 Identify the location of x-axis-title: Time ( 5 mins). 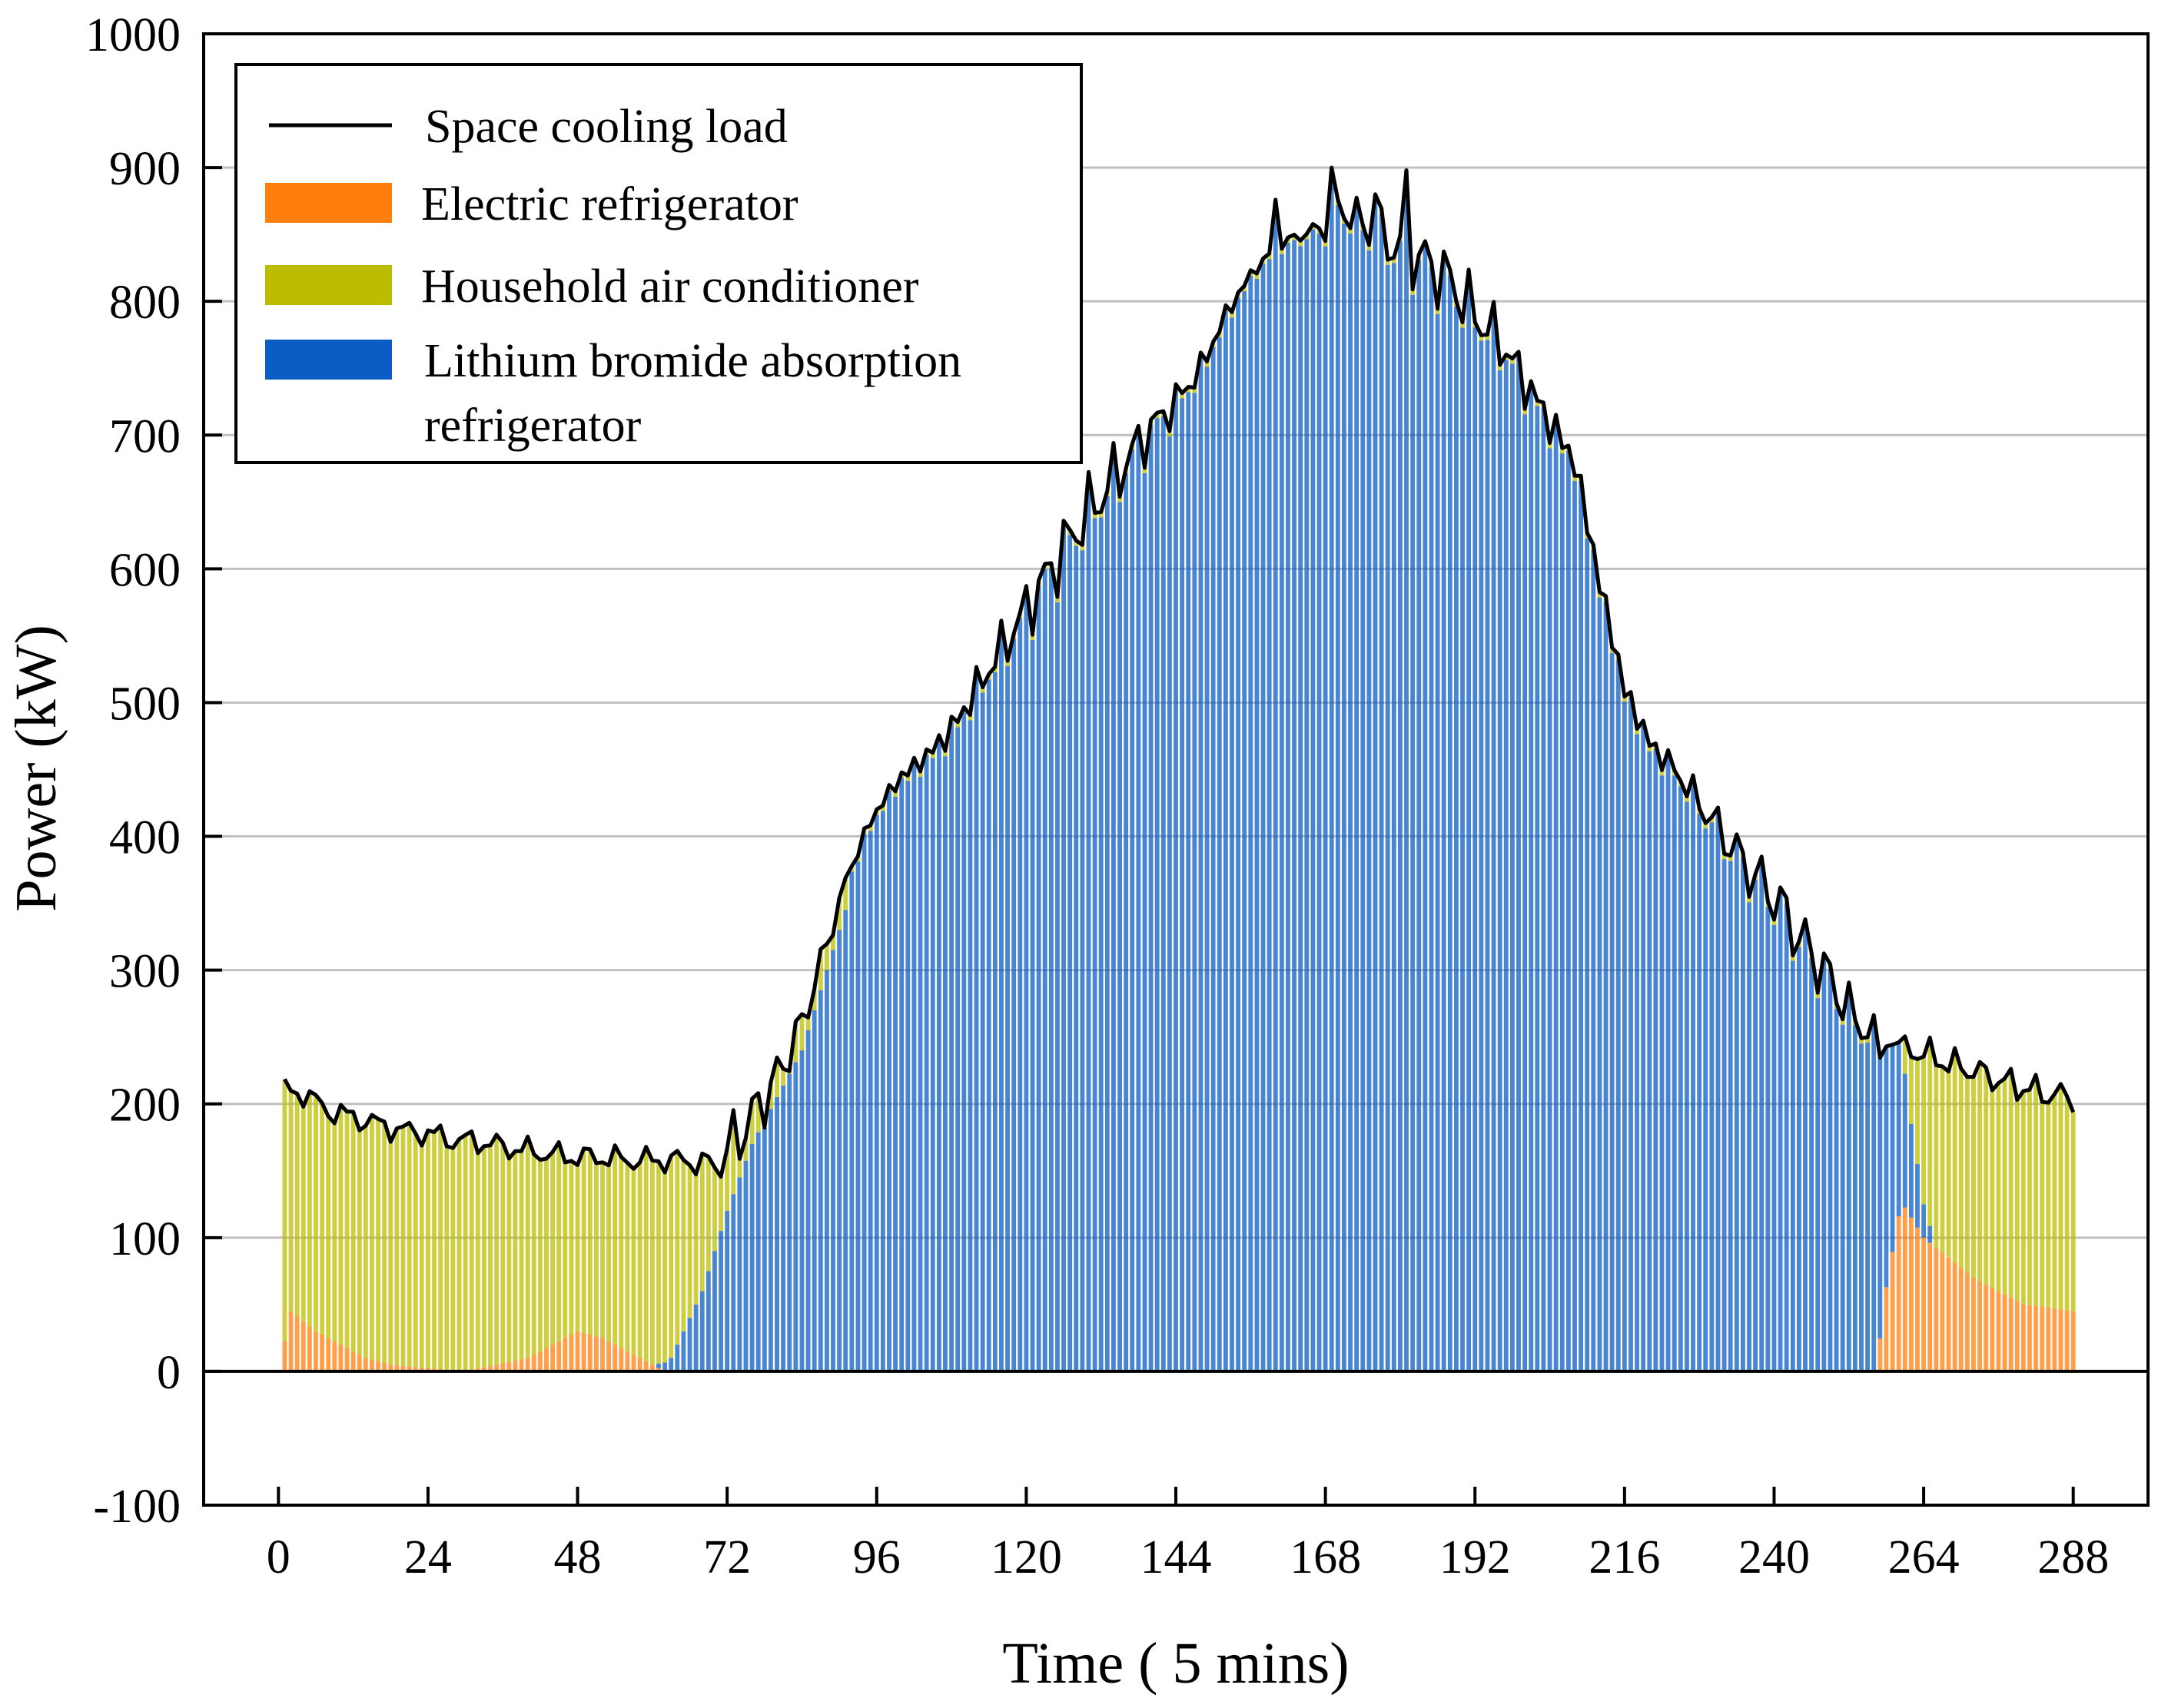
(1175, 1663).